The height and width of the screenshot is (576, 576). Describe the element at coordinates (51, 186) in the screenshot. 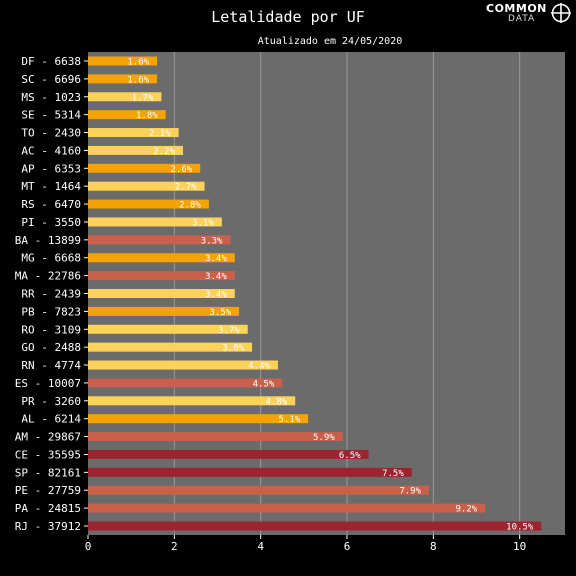

I see `y-tick-label: MT - 1464` at that location.